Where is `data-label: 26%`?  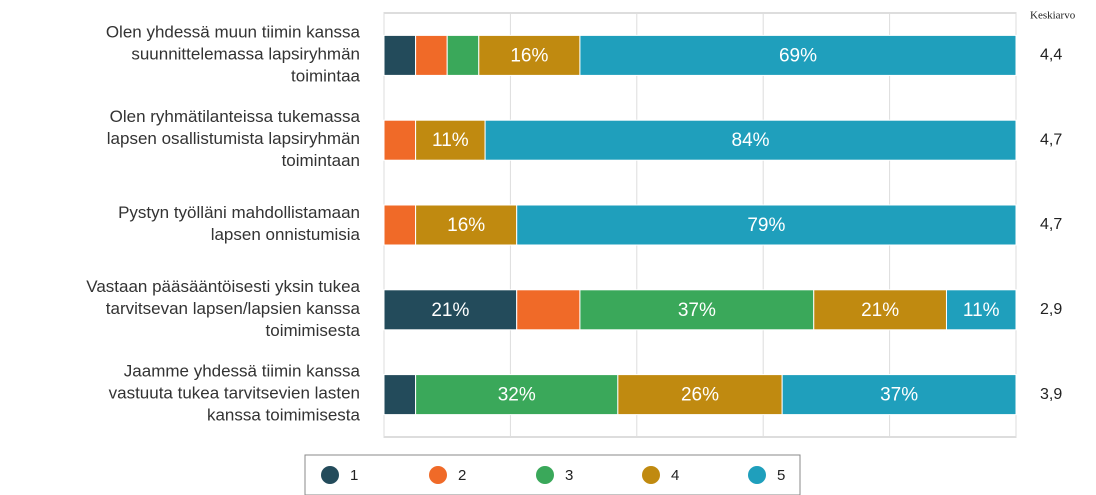 data-label: 26% is located at coordinates (700, 395).